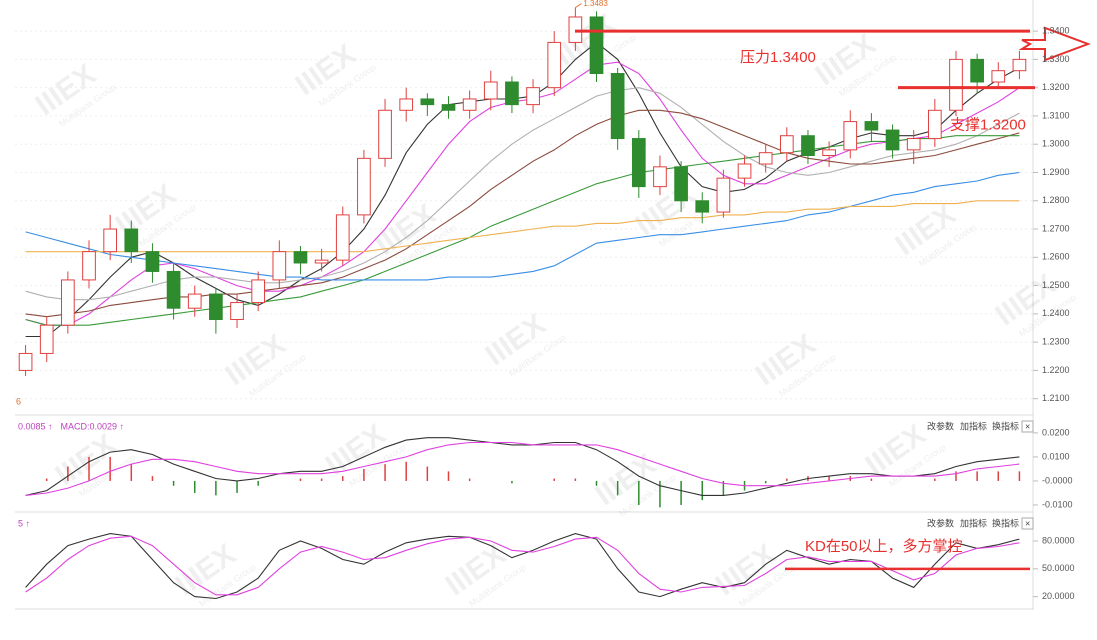 The image size is (1097, 640). I want to click on y-tick-label: 1.3300, so click(1056, 59).